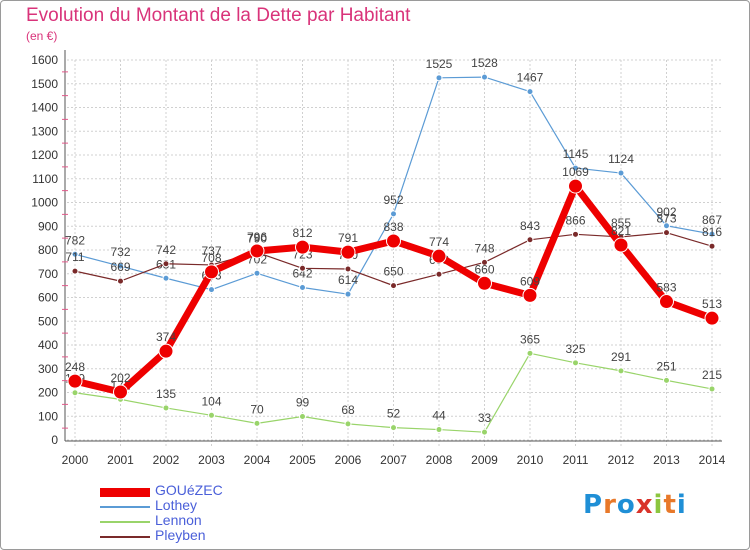 The height and width of the screenshot is (550, 750). Describe the element at coordinates (712, 220) in the screenshot. I see `data-label: 867` at that location.